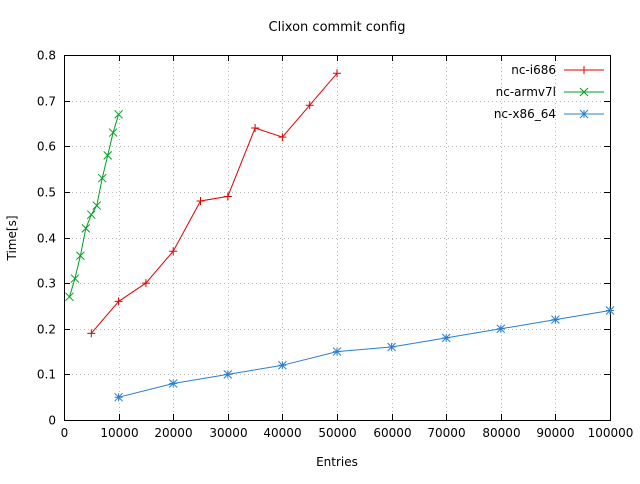 The height and width of the screenshot is (484, 640). Describe the element at coordinates (392, 433) in the screenshot. I see `x-tick-label: 60000` at that location.